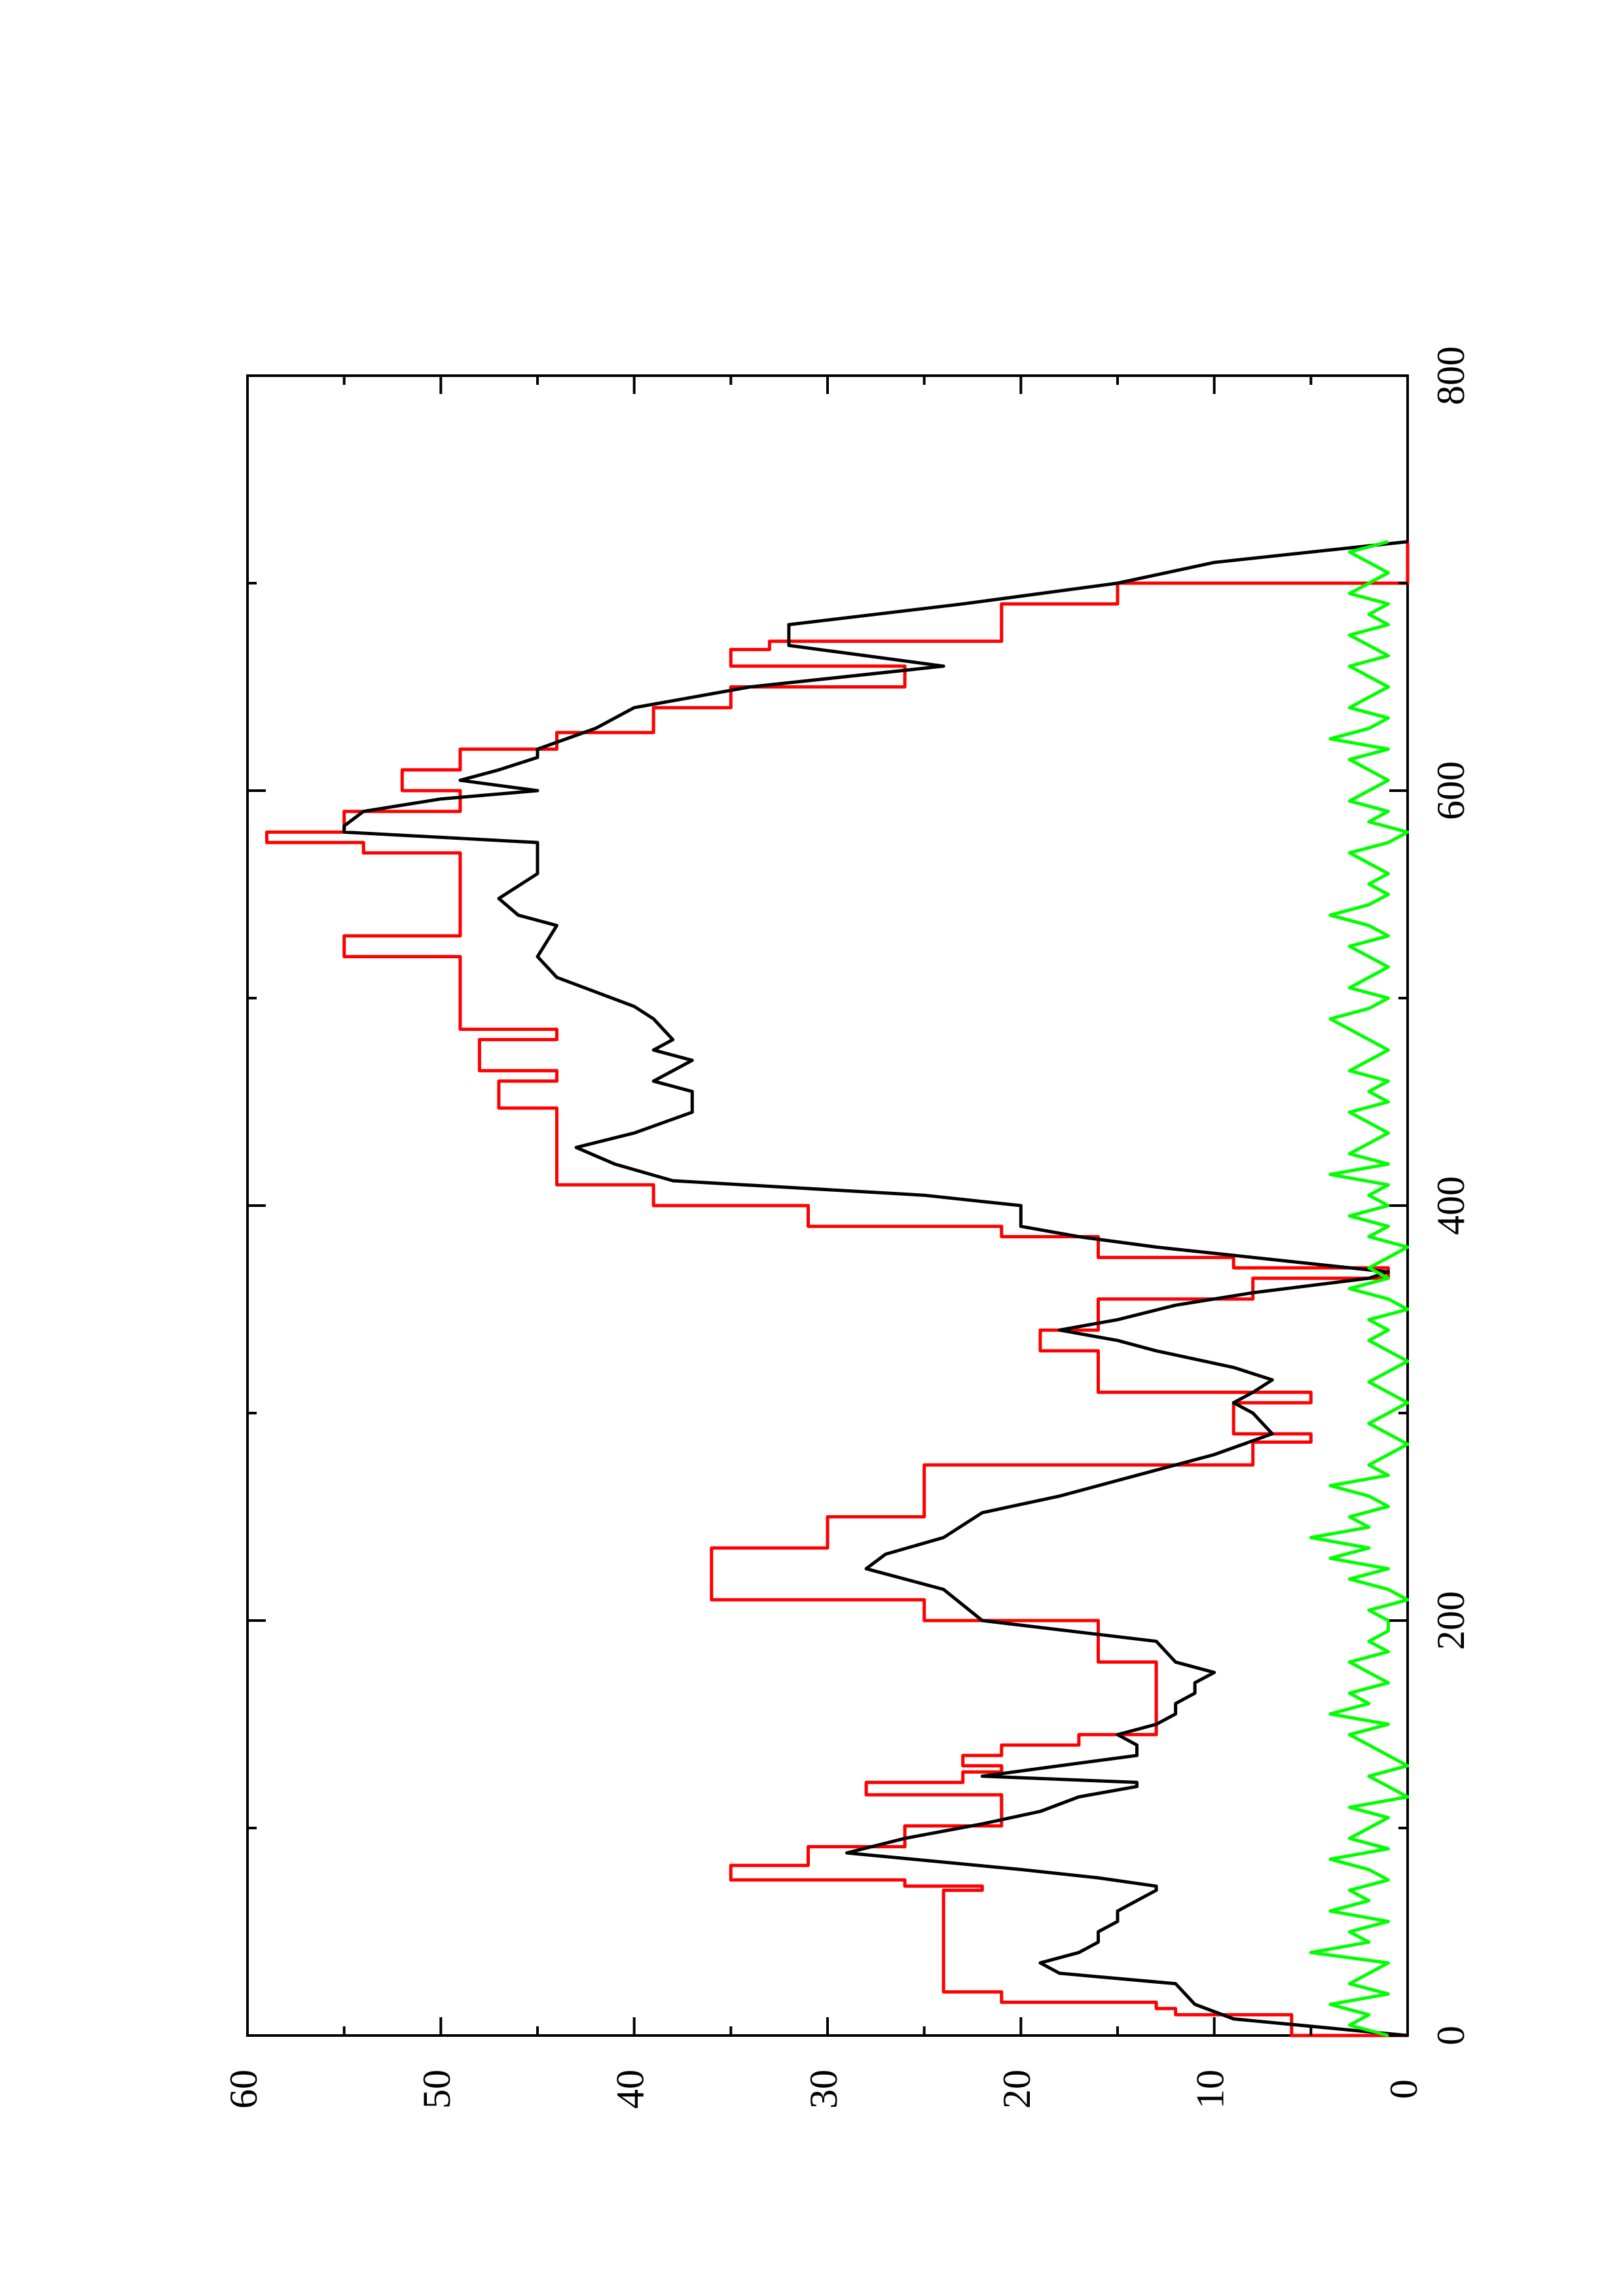 The width and height of the screenshot is (1623, 2296). Describe the element at coordinates (1403, 2089) in the screenshot. I see `y-tick-label: 0` at that location.